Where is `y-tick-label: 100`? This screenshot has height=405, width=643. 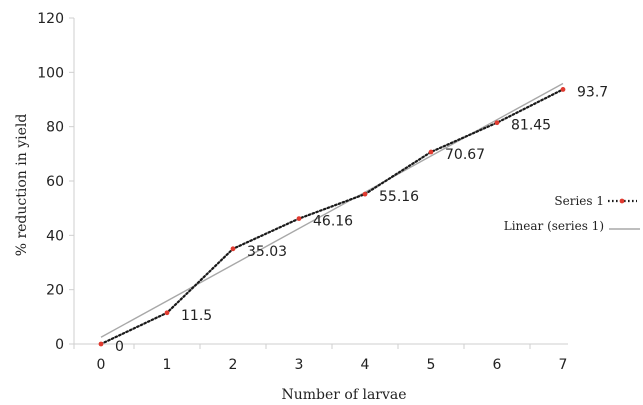 y-tick-label: 100 is located at coordinates (50, 73).